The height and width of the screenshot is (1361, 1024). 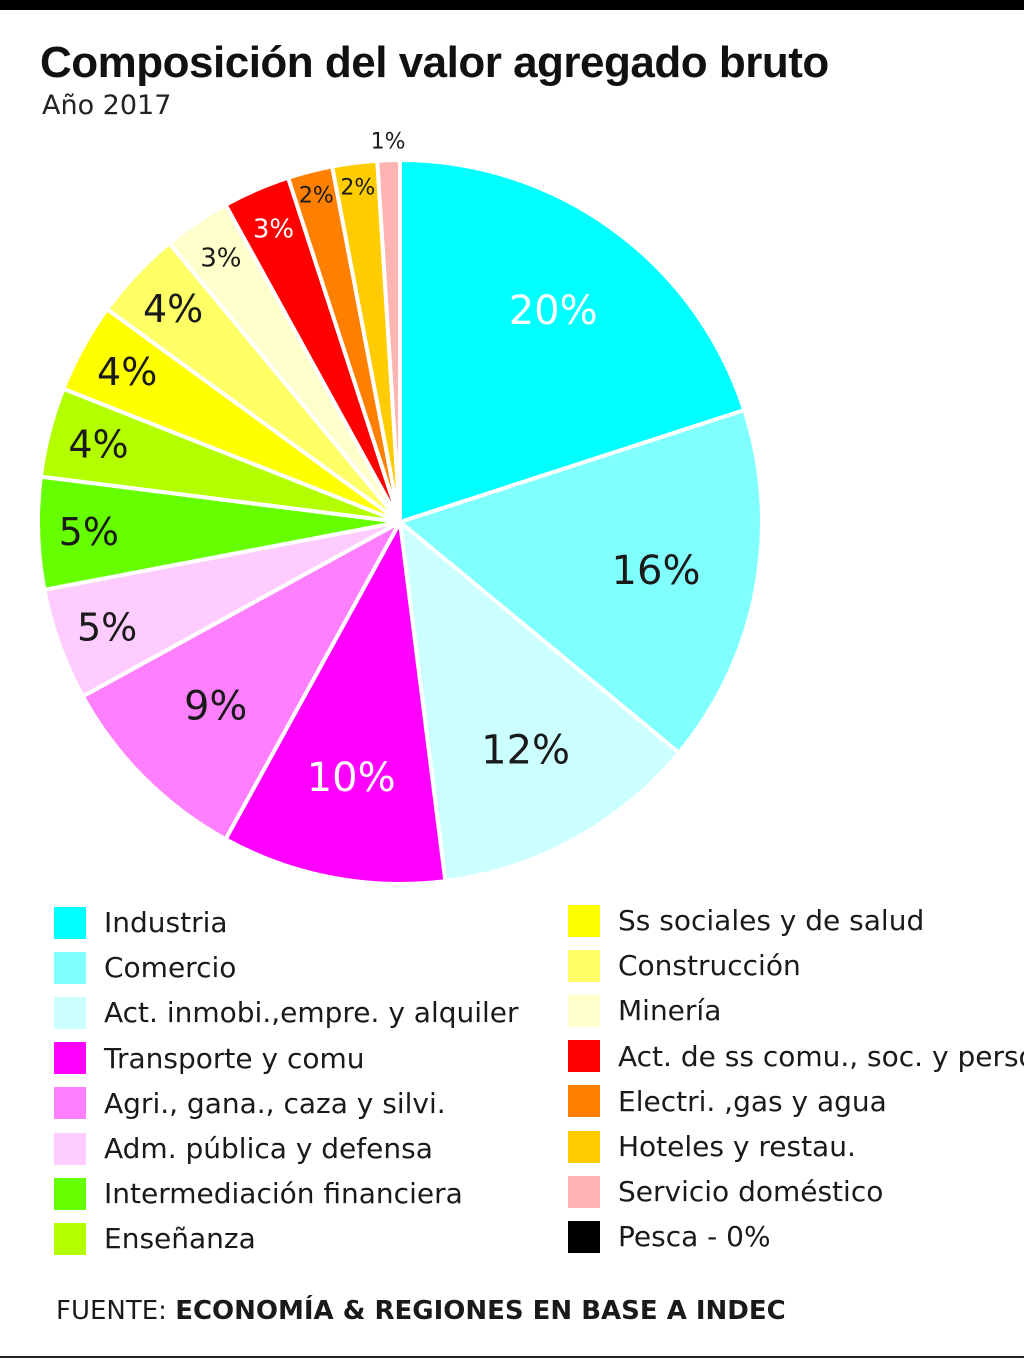 I want to click on slice-value-label: 1%, so click(x=388, y=142).